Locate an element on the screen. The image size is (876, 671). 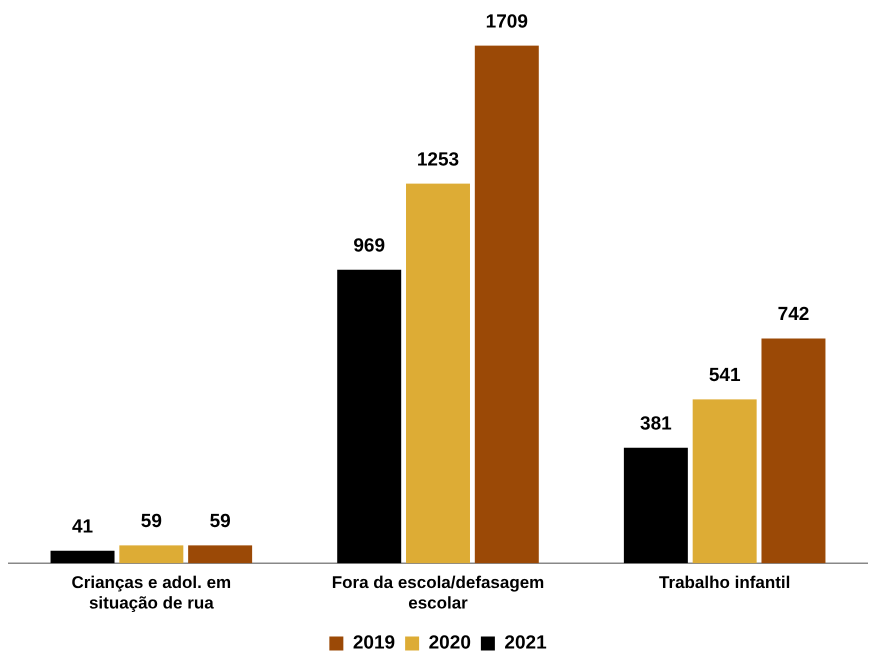
x-tick-label: Trabalho infantil is located at coordinates (724, 582).